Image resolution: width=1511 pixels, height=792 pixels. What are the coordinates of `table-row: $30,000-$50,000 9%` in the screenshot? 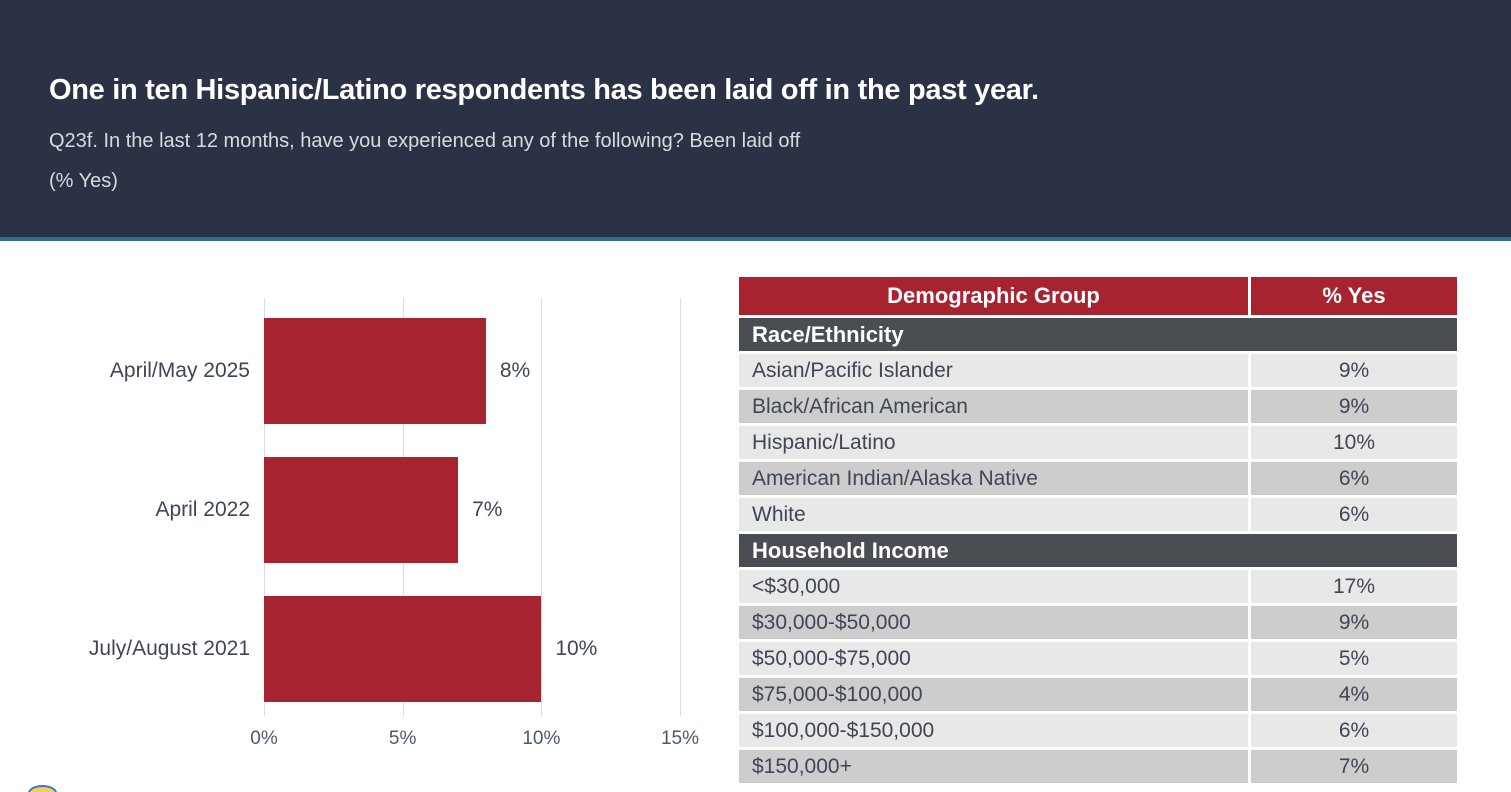 It's located at (1098, 622).